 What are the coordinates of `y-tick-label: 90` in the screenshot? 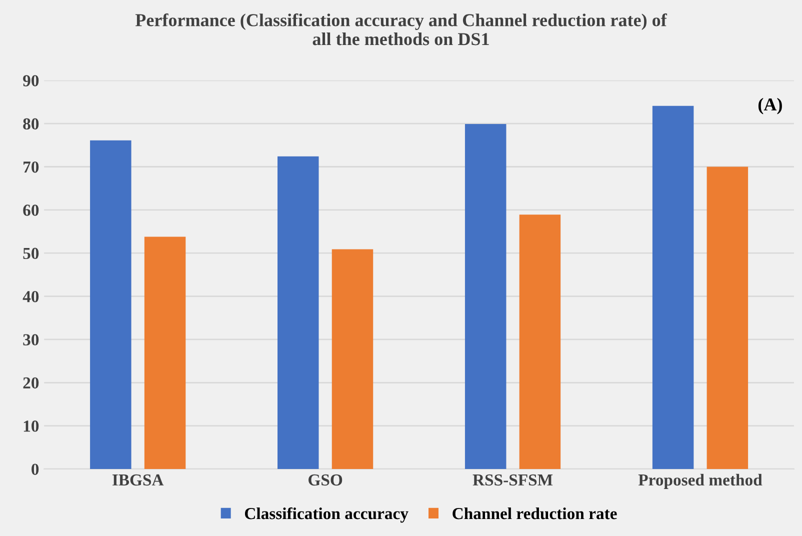 It's located at (31, 80).